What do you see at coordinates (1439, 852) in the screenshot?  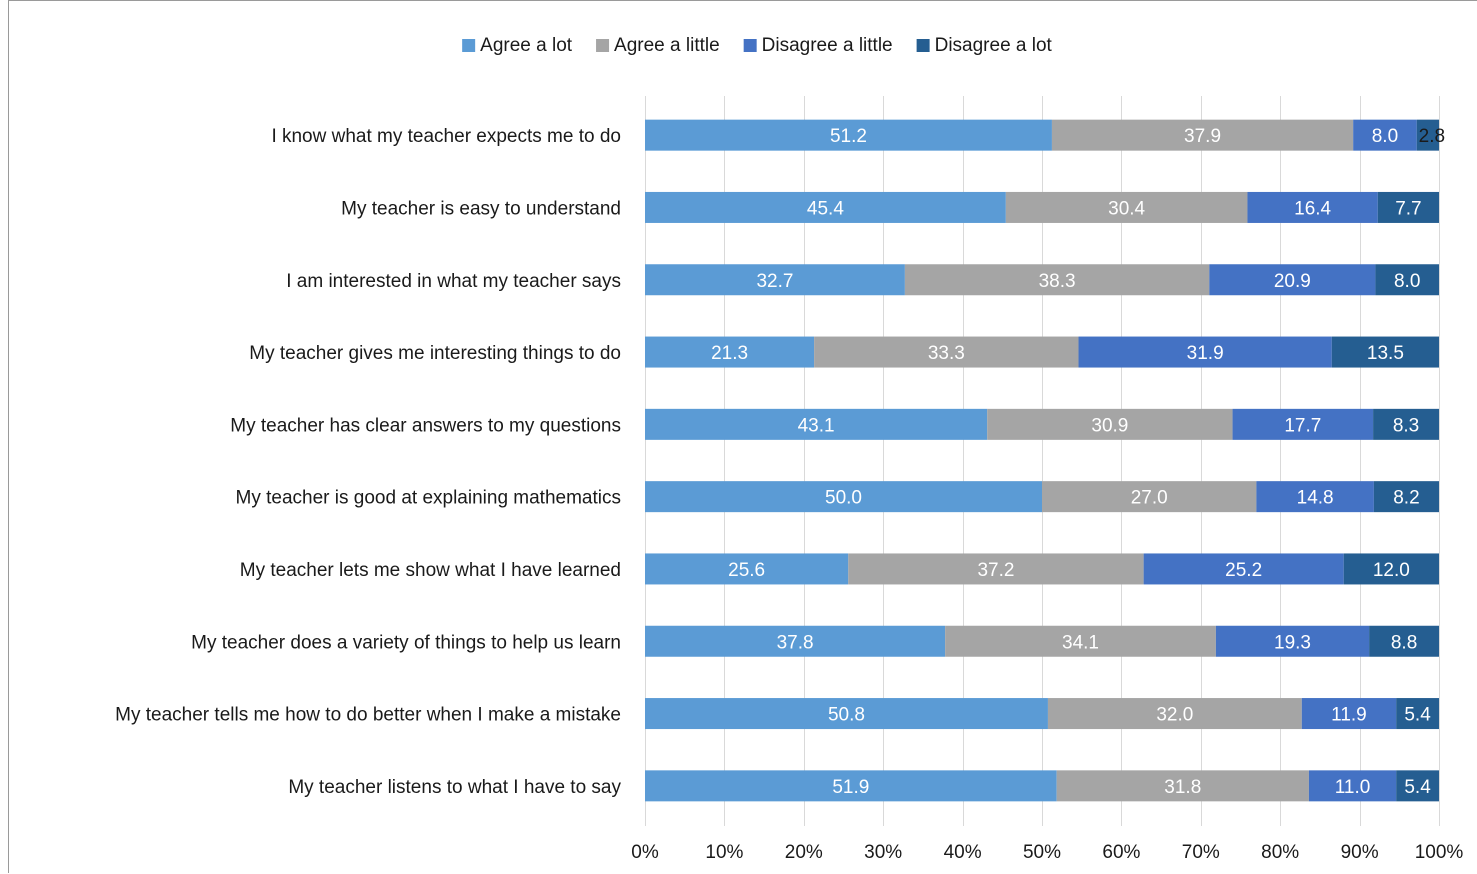 I see `x-tick-label-10: 100%` at bounding box center [1439, 852].